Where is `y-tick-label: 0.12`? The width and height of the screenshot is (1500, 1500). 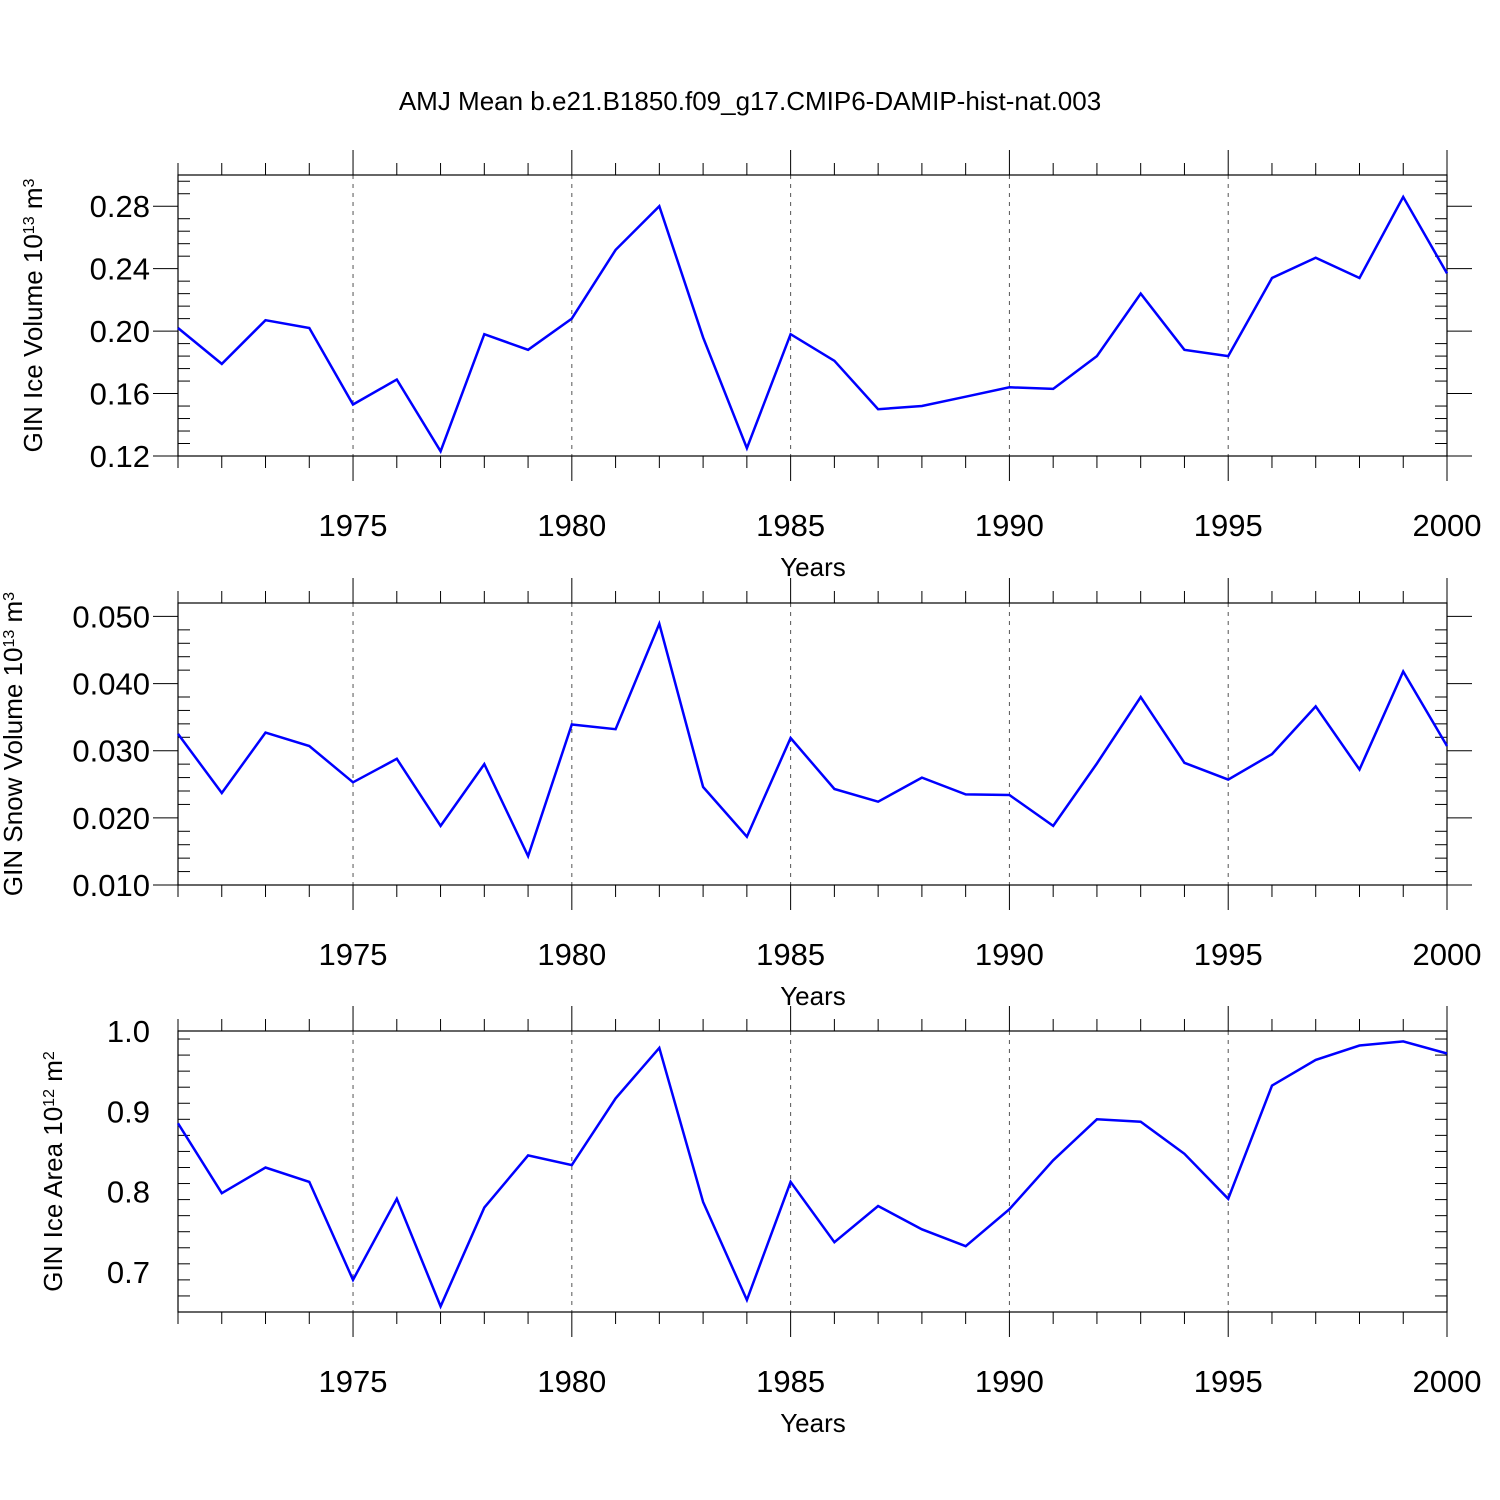
y-tick-label: 0.12 is located at coordinates (120, 456).